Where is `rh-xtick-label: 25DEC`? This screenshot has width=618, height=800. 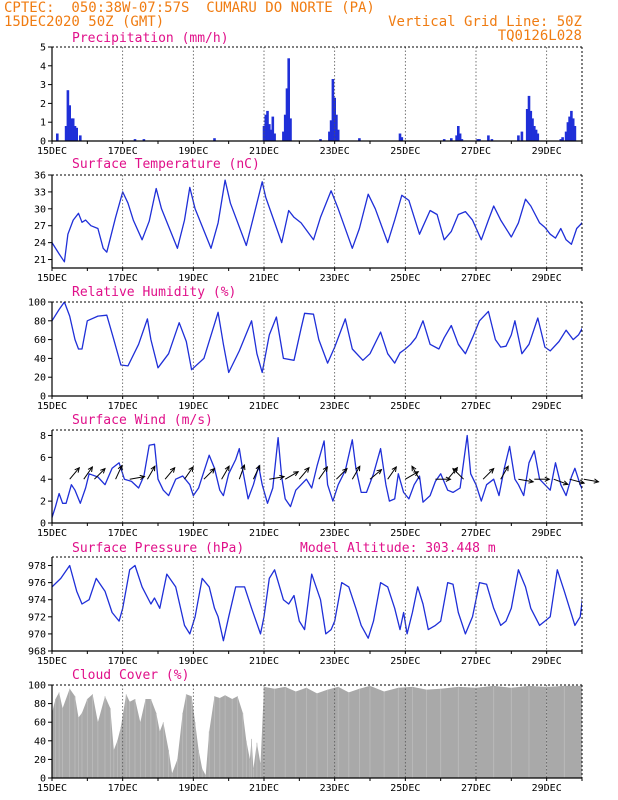
rh-xtick-label: 25DEC is located at coordinates (405, 406).